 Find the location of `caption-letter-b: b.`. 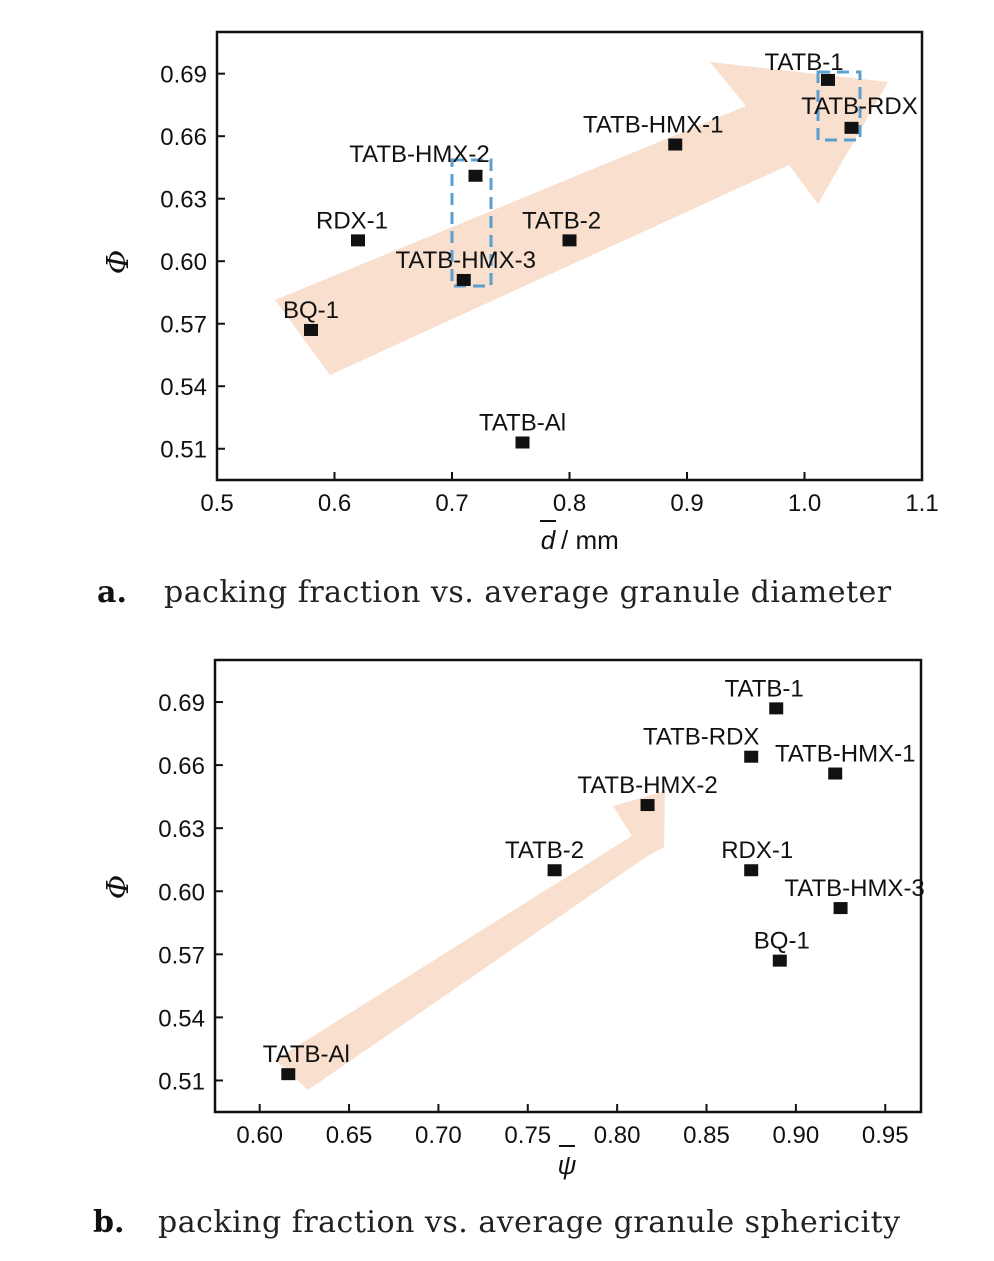

caption-letter-b: b. is located at coordinates (108, 1222).